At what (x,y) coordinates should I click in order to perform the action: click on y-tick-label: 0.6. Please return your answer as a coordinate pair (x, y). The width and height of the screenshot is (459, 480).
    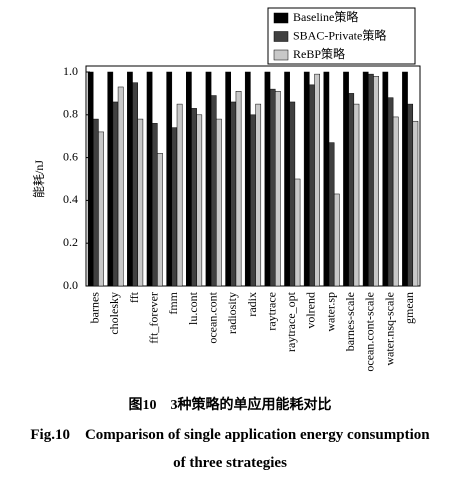
    Looking at the image, I should click on (70, 156).